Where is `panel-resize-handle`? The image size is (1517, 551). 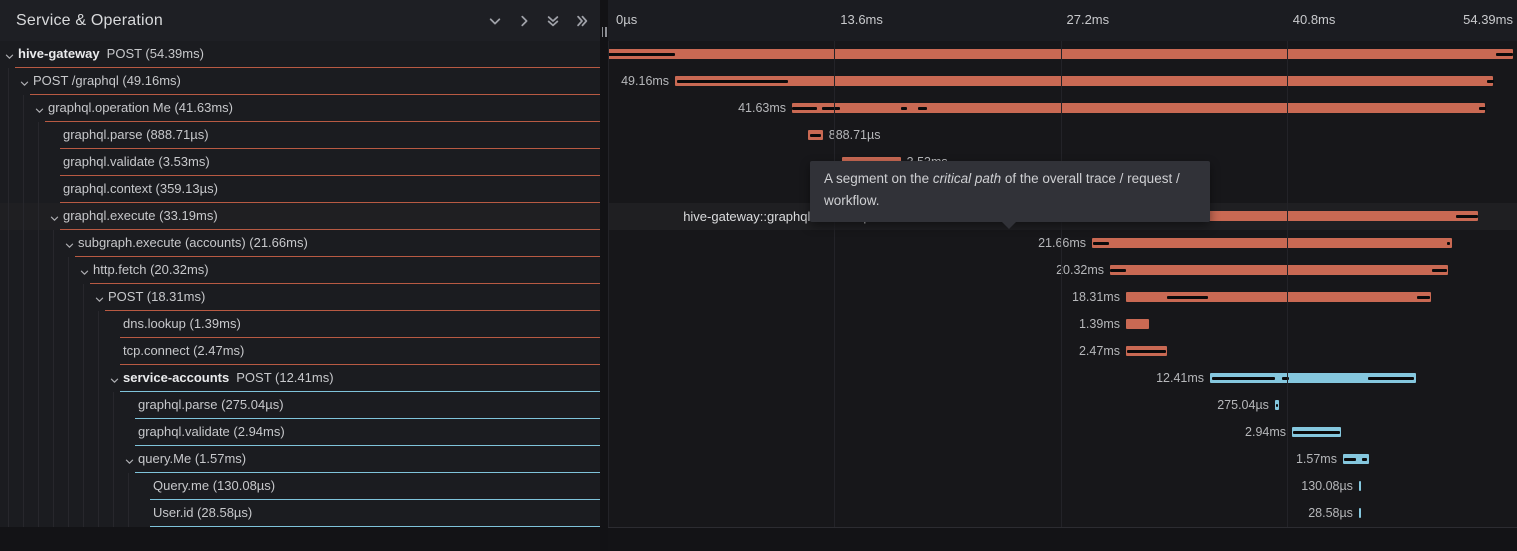
panel-resize-handle is located at coordinates (604, 32).